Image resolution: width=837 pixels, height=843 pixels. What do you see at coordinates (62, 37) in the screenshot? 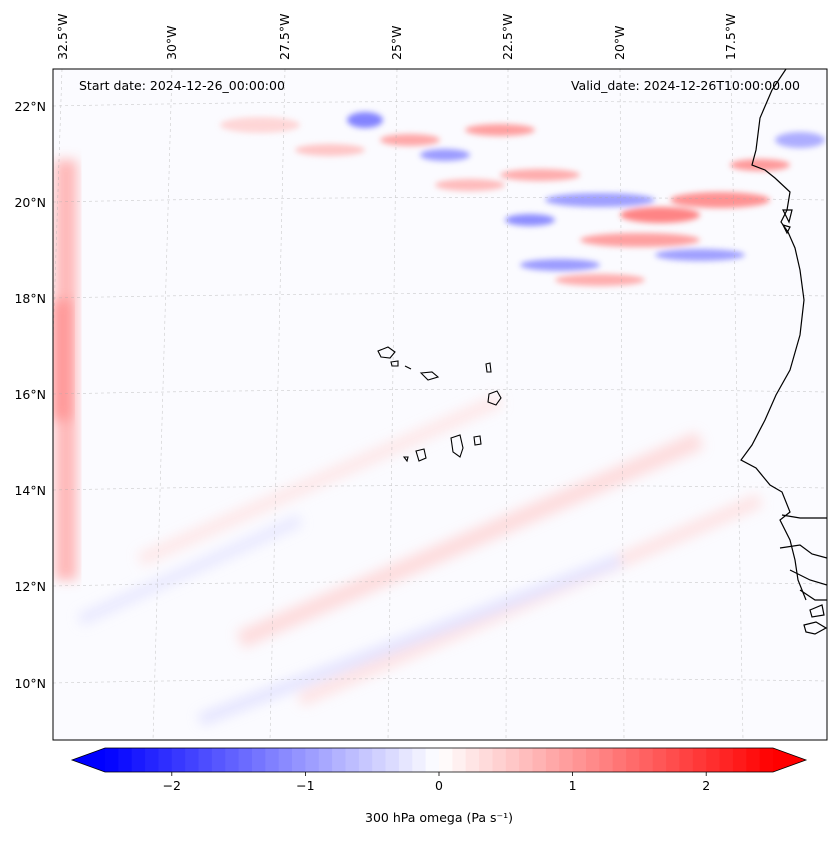
I see `lon-label: 32.5°W` at bounding box center [62, 37].